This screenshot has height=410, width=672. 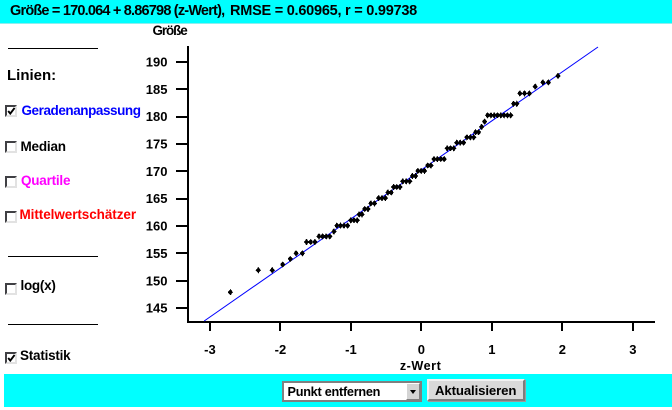 I want to click on svg-text: 155, so click(x=157, y=253).